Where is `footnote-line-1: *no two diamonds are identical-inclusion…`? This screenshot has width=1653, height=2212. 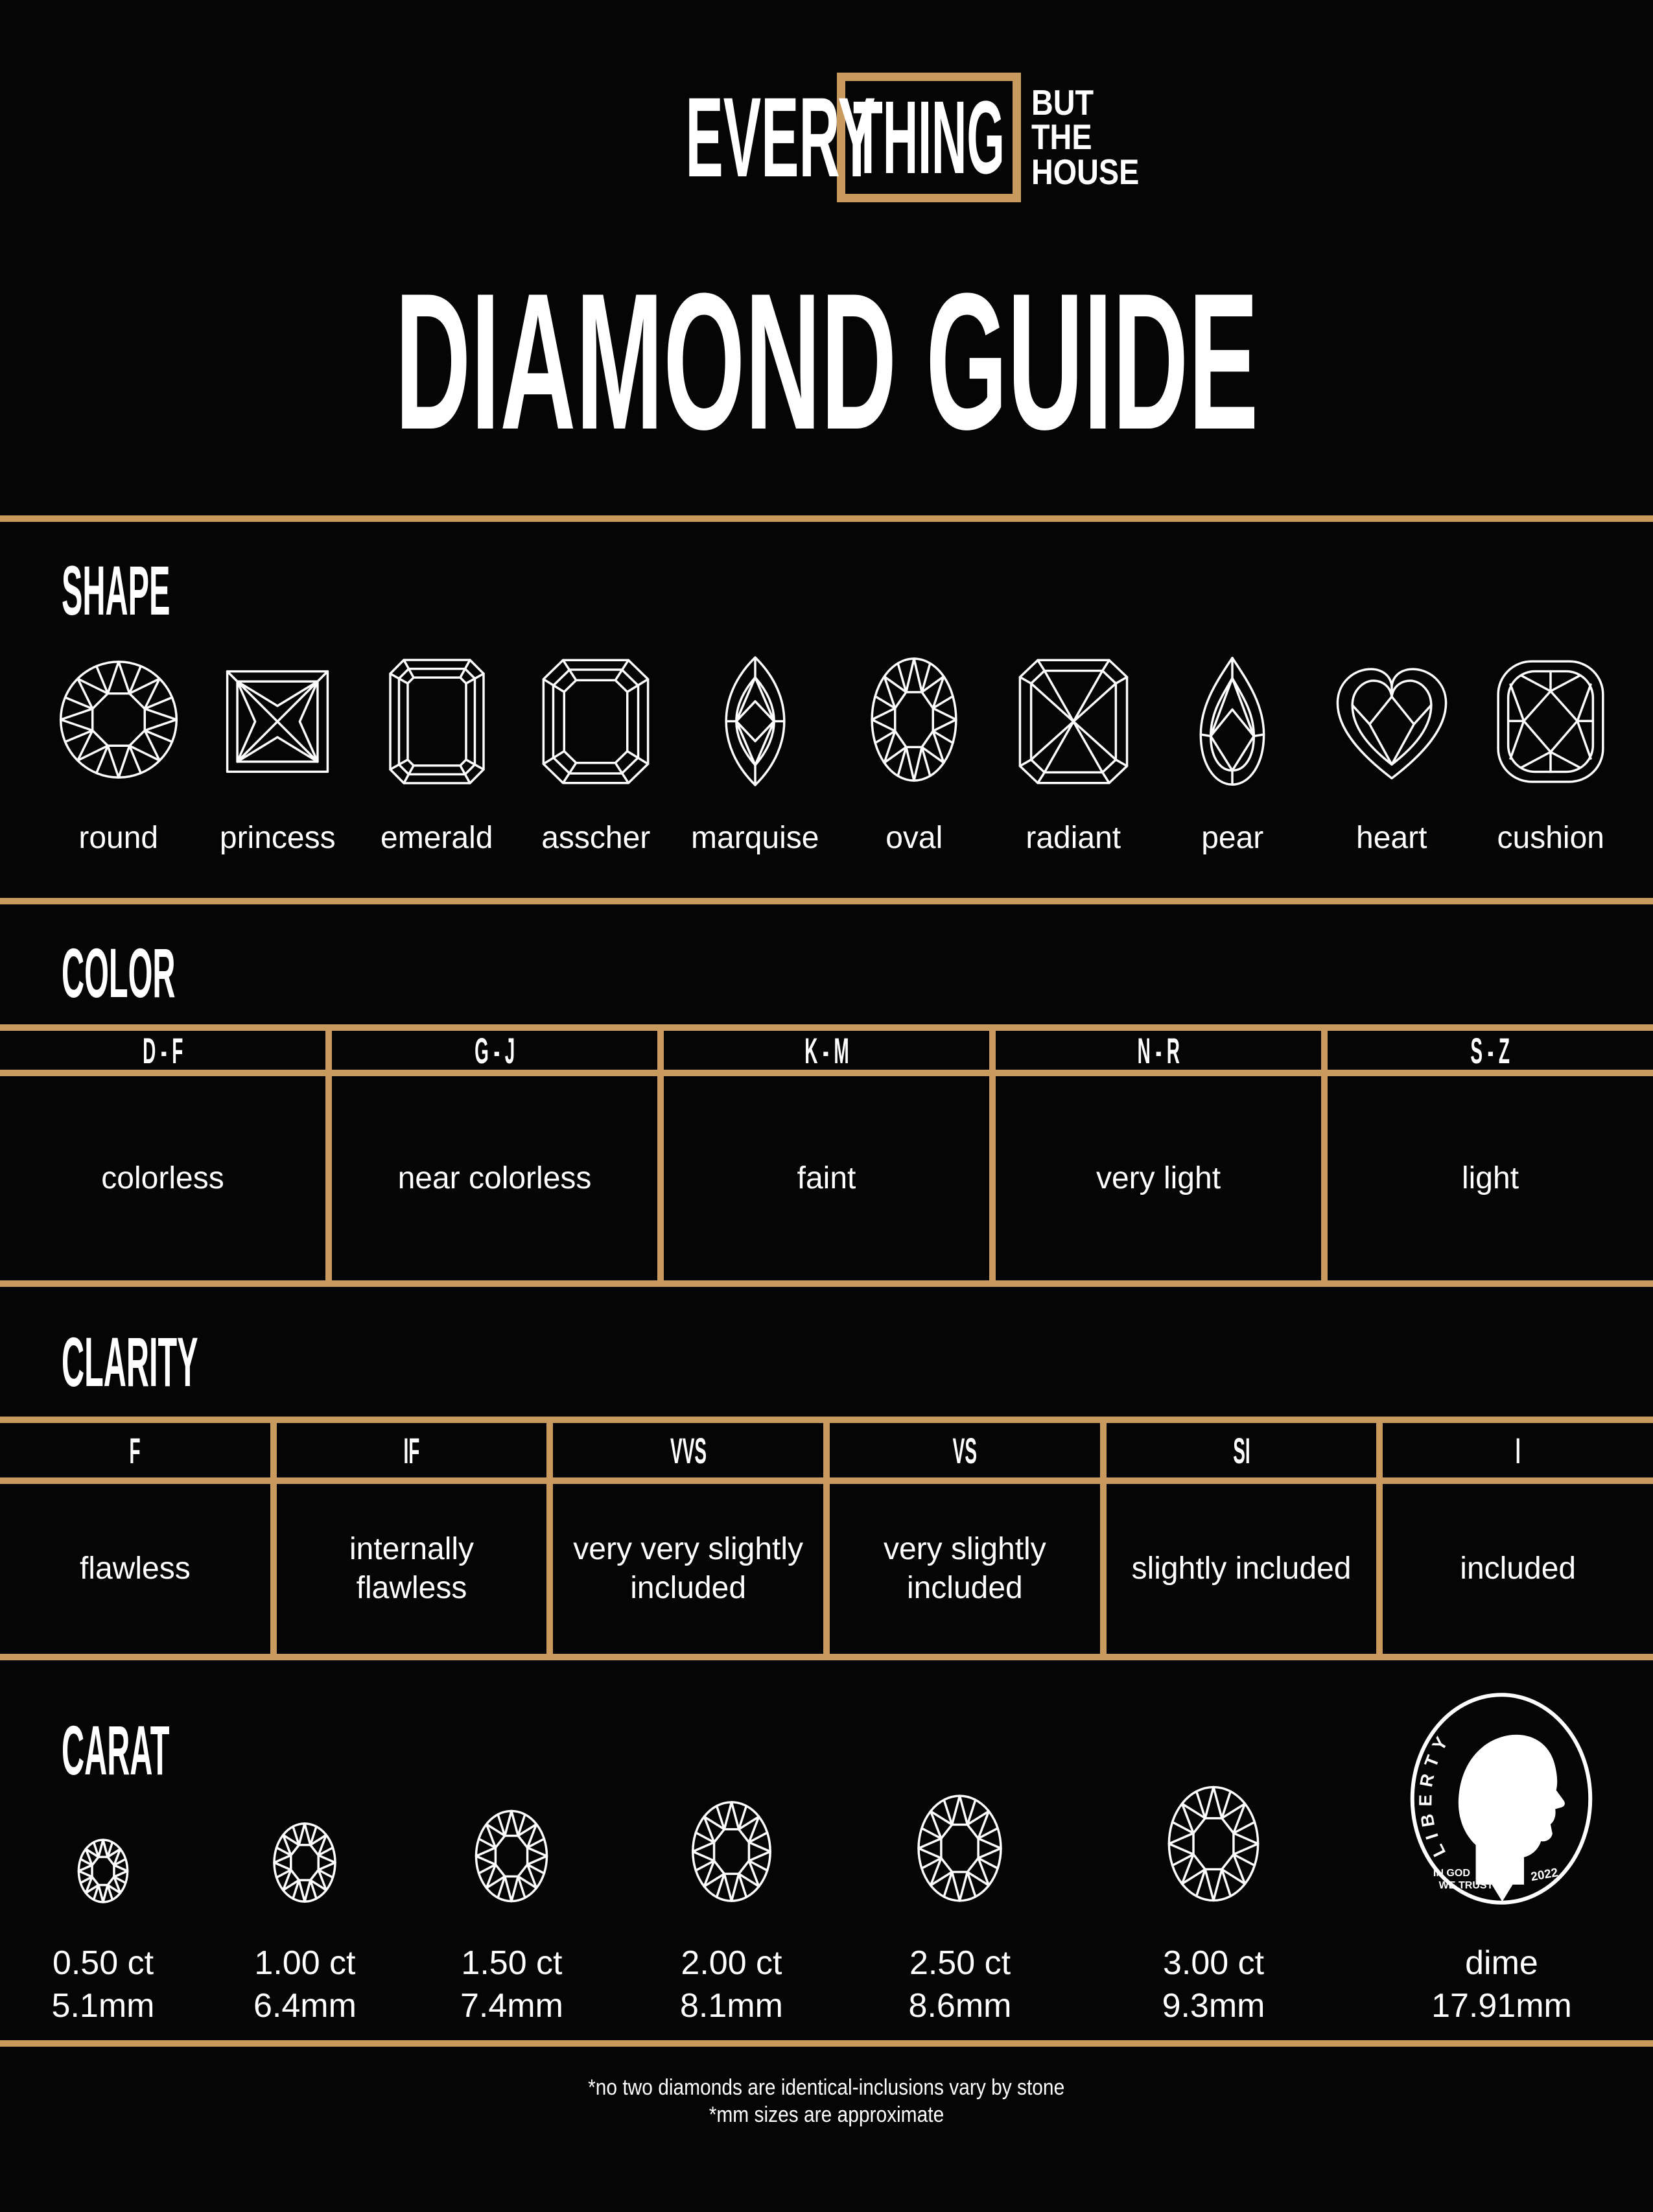 footnote-line-1: *no two diamonds are identical-inclusion… is located at coordinates (826, 2087).